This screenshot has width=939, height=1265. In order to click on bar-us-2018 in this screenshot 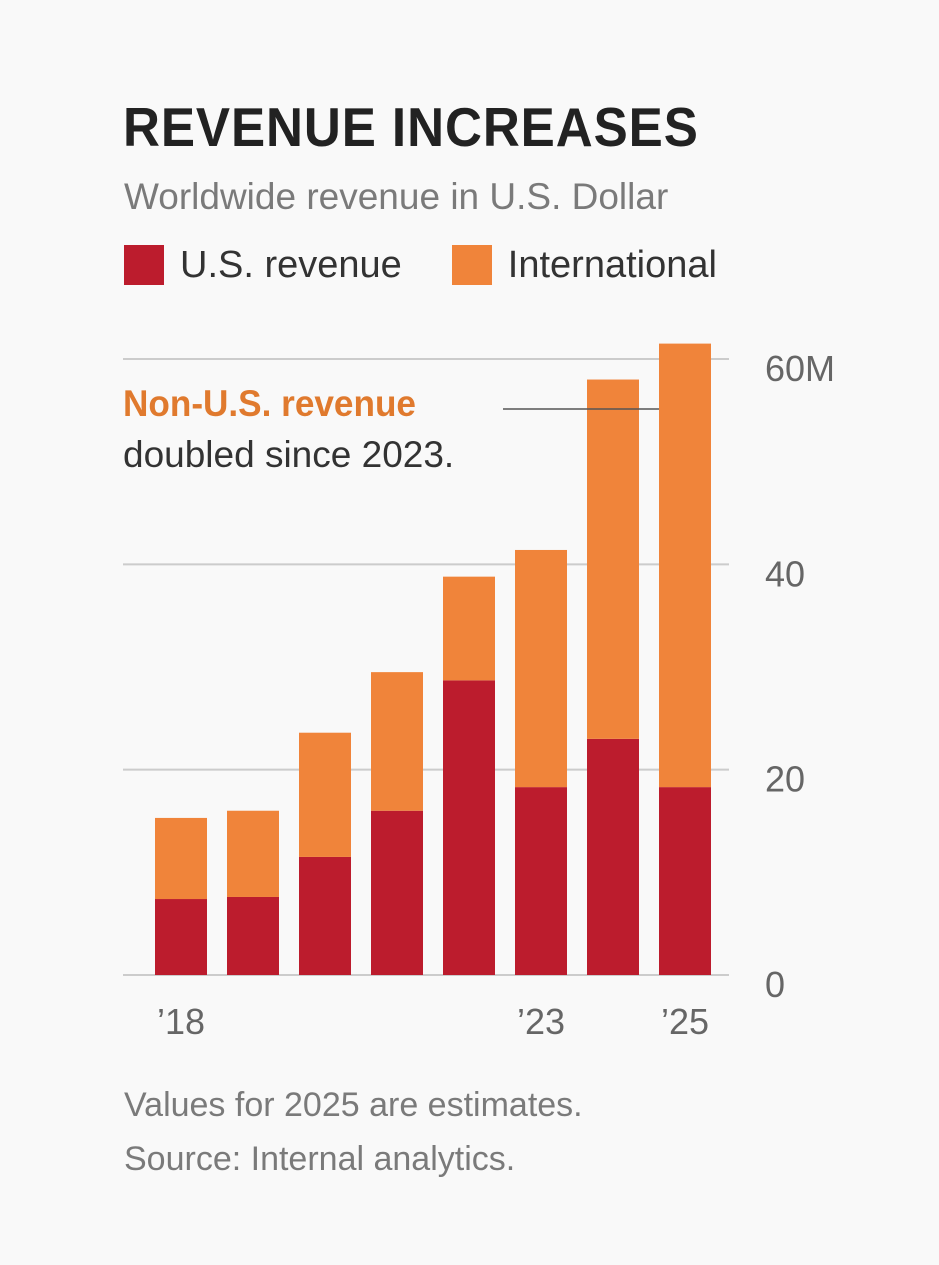, I will do `click(181, 937)`.